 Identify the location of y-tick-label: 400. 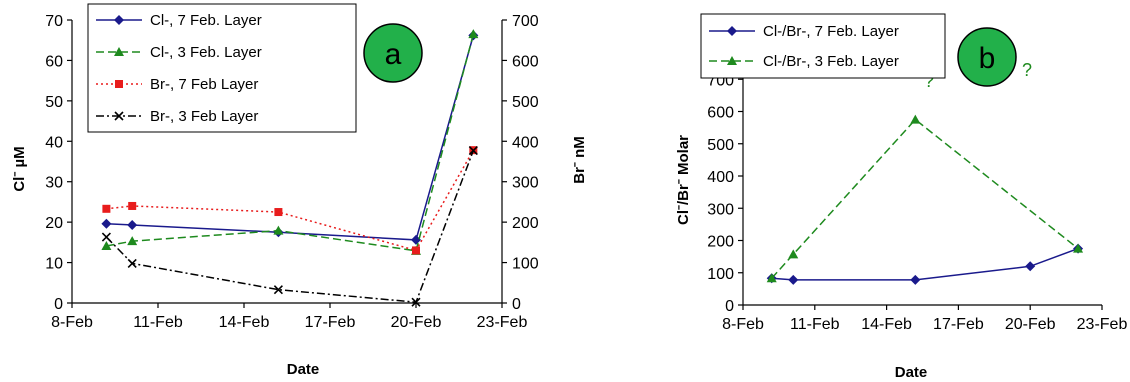
(720, 177).